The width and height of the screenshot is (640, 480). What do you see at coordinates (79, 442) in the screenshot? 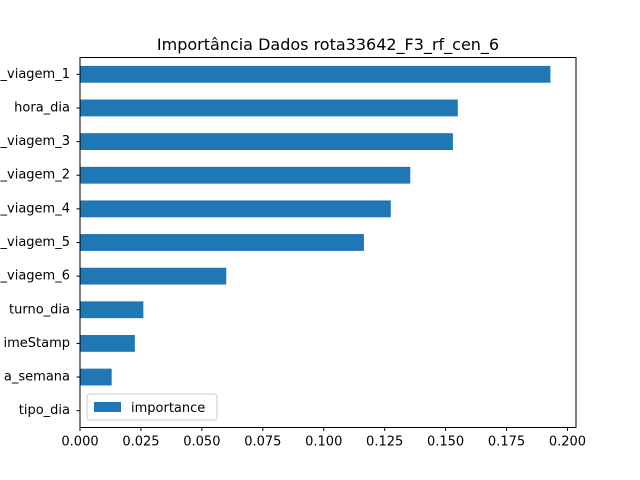
I see `x-tick-label-0: 0.000` at bounding box center [79, 442].